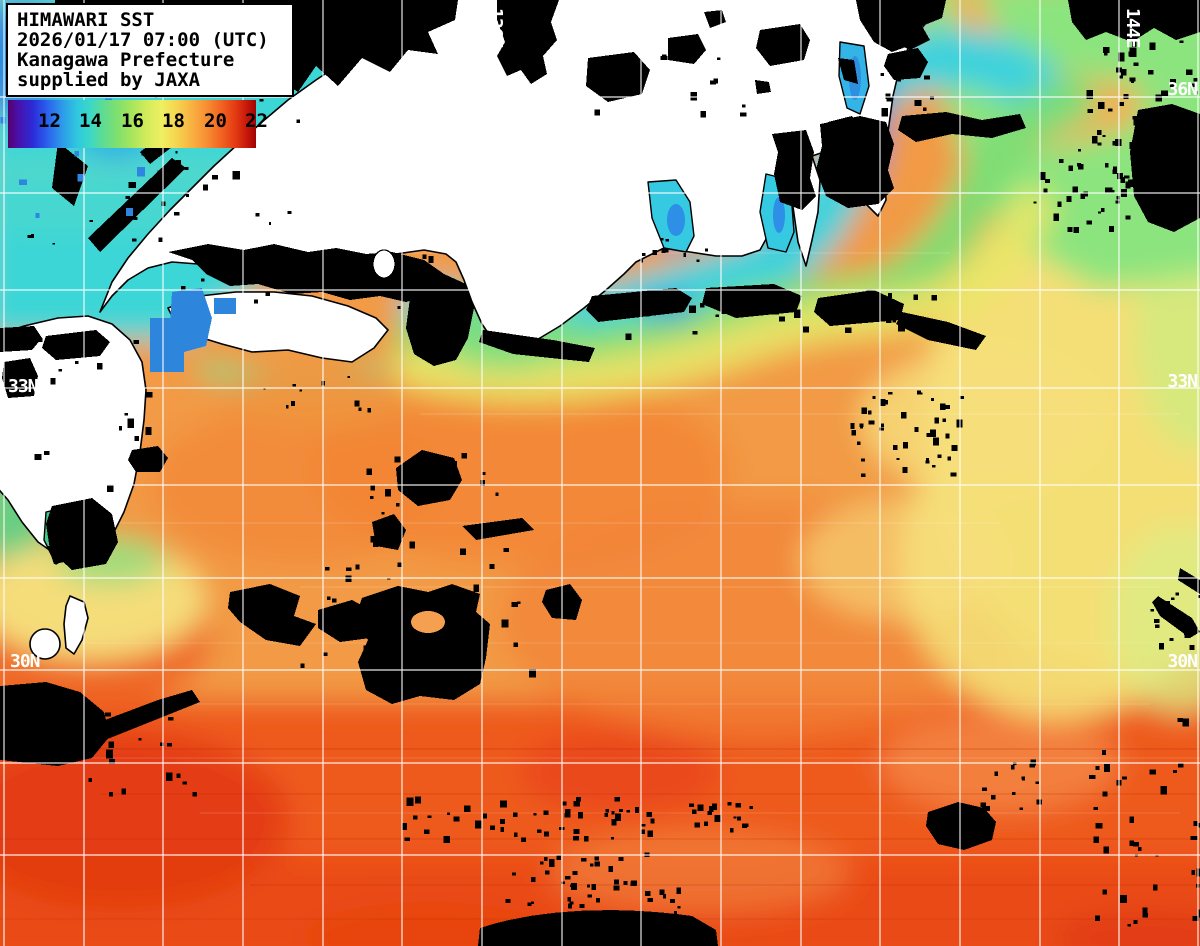 The width and height of the screenshot is (1200, 946). What do you see at coordinates (1182, 661) in the screenshot?
I see `lat-label-30n-right: 30N` at bounding box center [1182, 661].